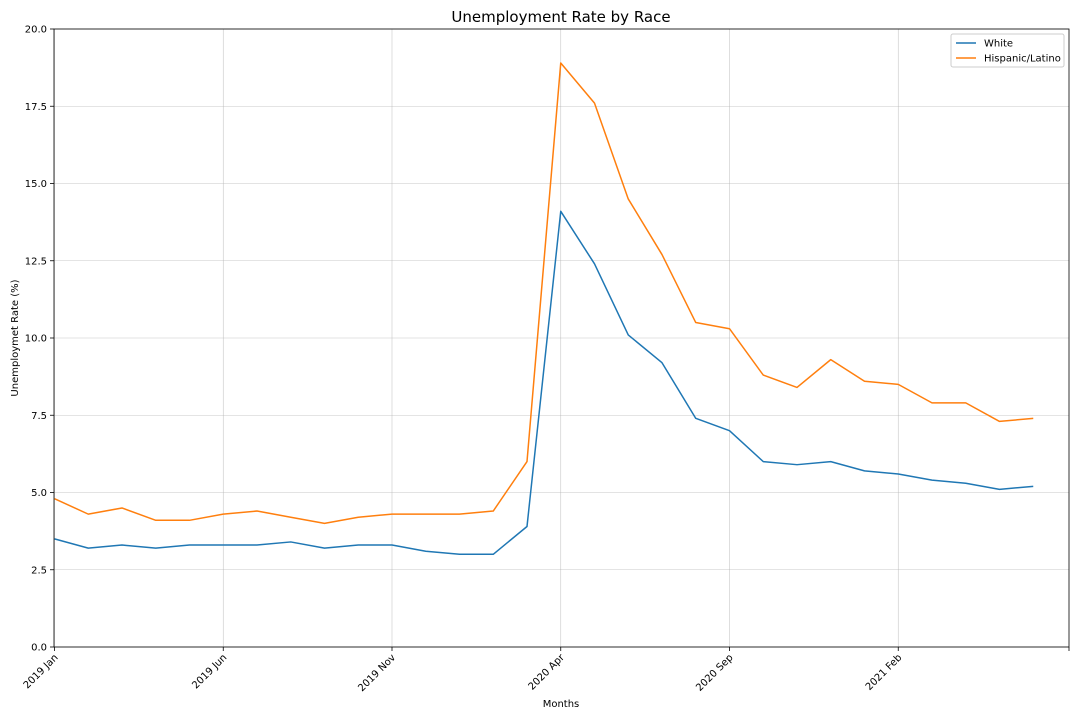 The height and width of the screenshot is (720, 1080). Describe the element at coordinates (36, 339) in the screenshot. I see `y-tick-label: 10.0` at that location.